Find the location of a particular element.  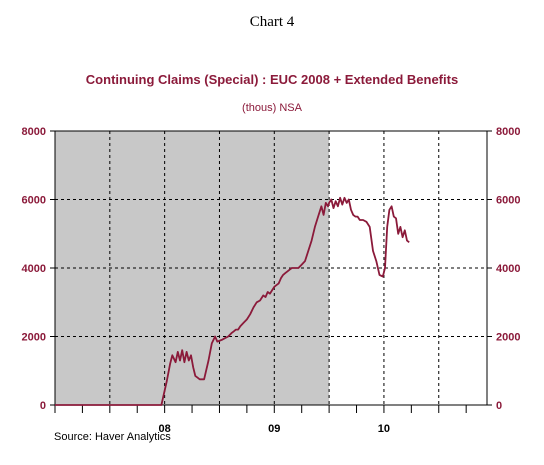

y-tick-label-left: 8000 is located at coordinates (34, 132).